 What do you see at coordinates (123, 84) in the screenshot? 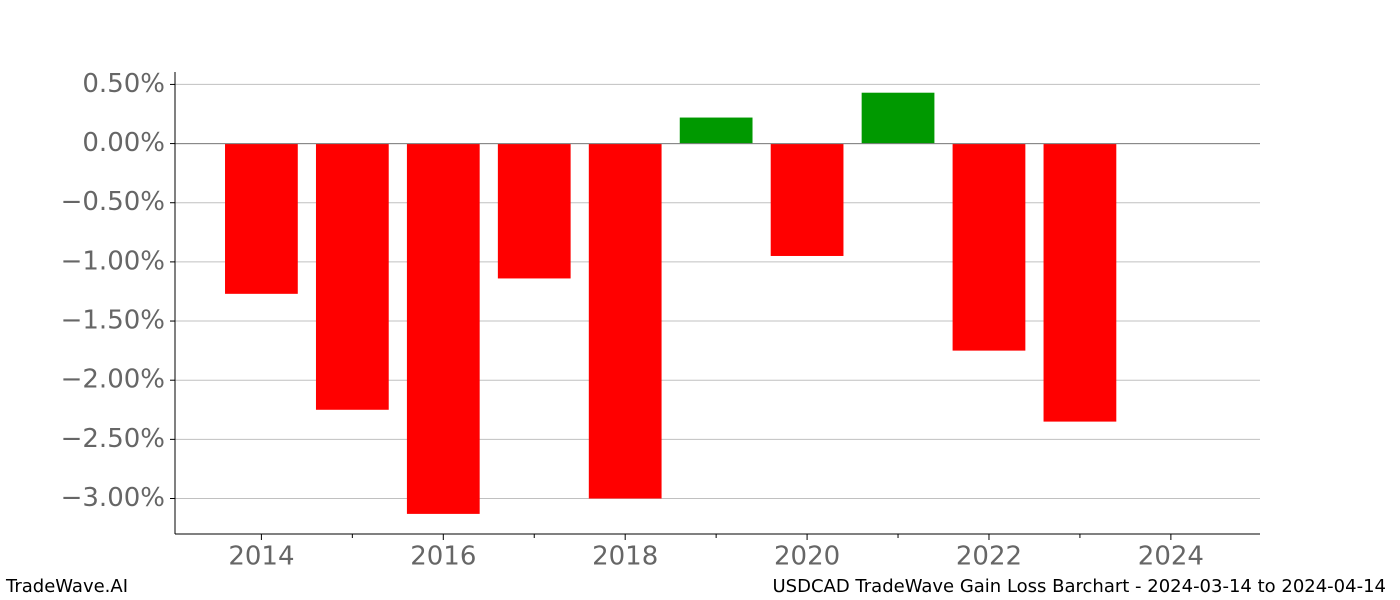
I see `y-tick-label: 0.50%` at bounding box center [123, 84].